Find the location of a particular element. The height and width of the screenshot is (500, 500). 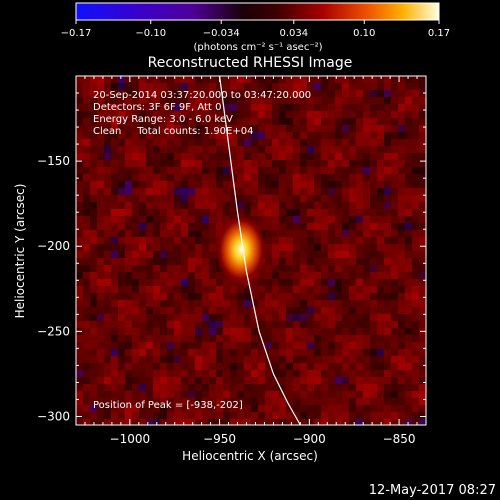

footer-timestamp: 12-May-2017 08:27 is located at coordinates (432, 490).